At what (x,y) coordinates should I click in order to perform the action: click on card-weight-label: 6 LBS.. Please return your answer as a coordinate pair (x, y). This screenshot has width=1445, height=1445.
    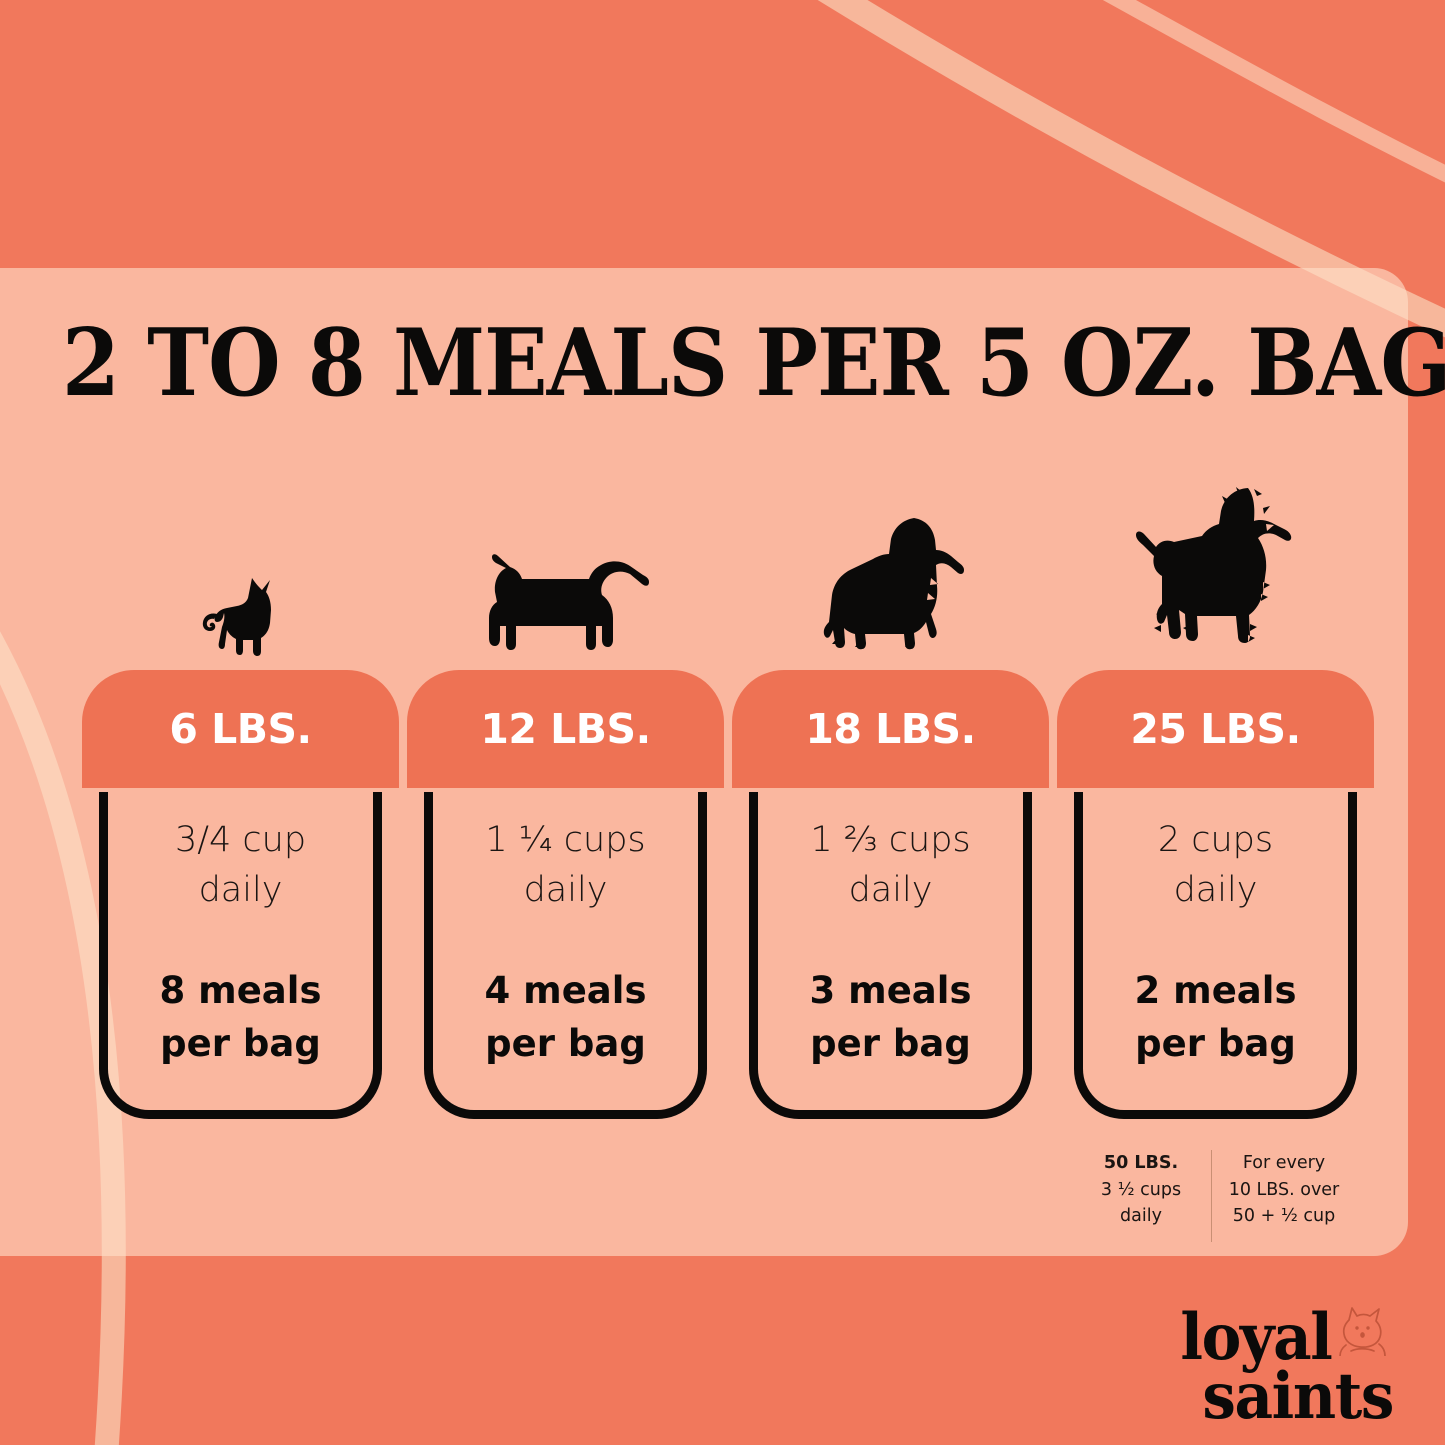
    Looking at the image, I should click on (240, 728).